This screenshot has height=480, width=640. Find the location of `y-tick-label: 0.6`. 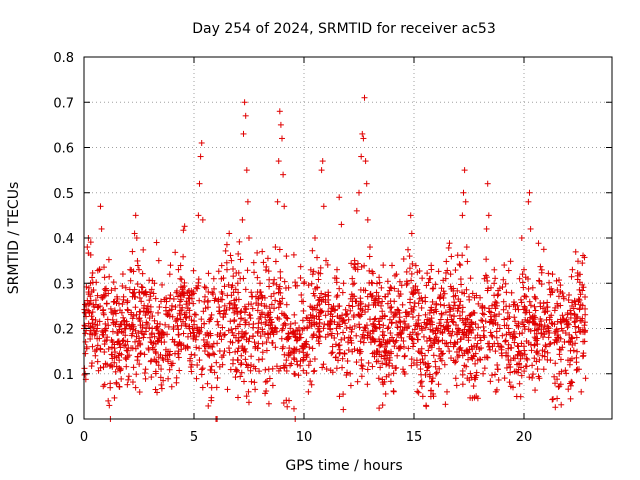

y-tick-label: 0.6 is located at coordinates (63, 149).